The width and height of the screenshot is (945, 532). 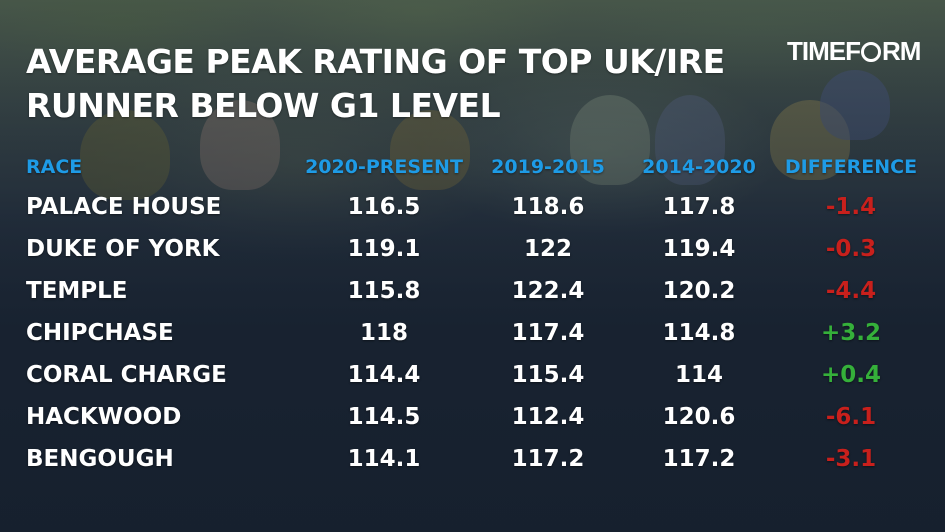 What do you see at coordinates (851, 207) in the screenshot?
I see `difference-value: -1.4` at bounding box center [851, 207].